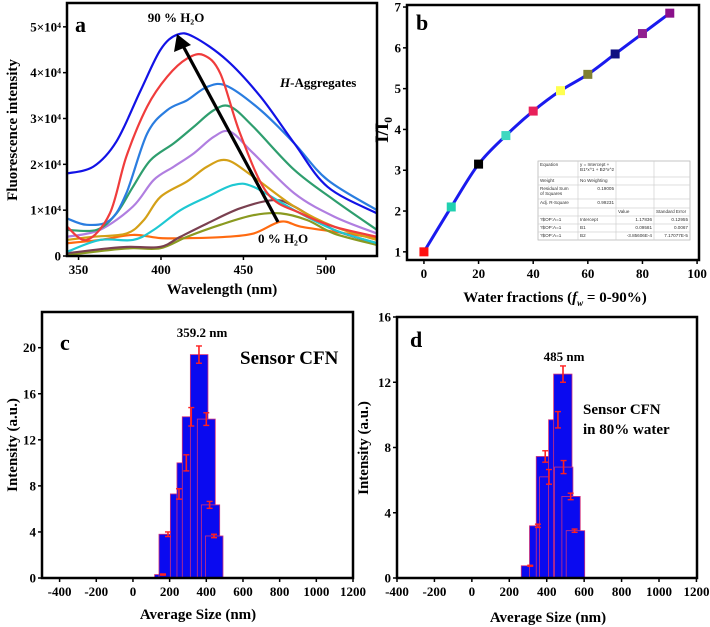 This screenshot has height=627, width=710. Describe the element at coordinates (65, 342) in the screenshot. I see `panel-label: c` at that location.